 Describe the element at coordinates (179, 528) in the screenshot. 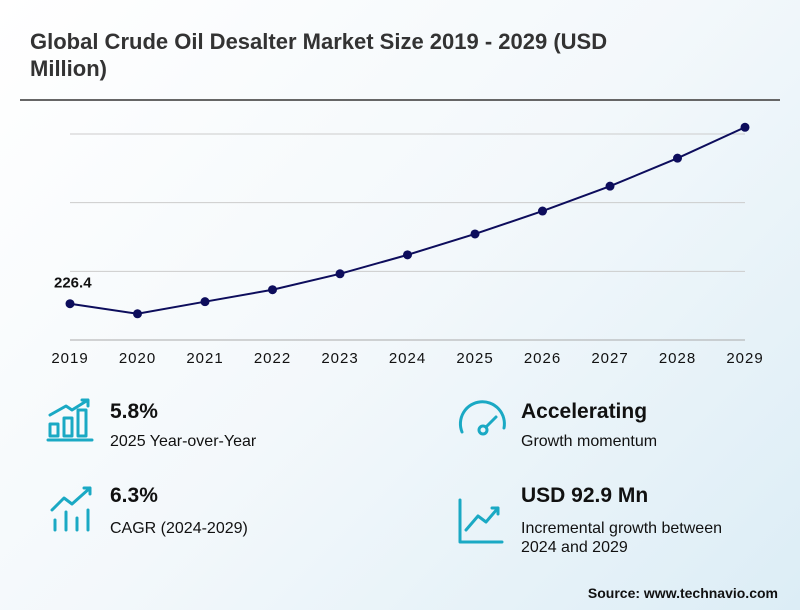

I see `stat-label: CAGR (2024-2029)` at that location.